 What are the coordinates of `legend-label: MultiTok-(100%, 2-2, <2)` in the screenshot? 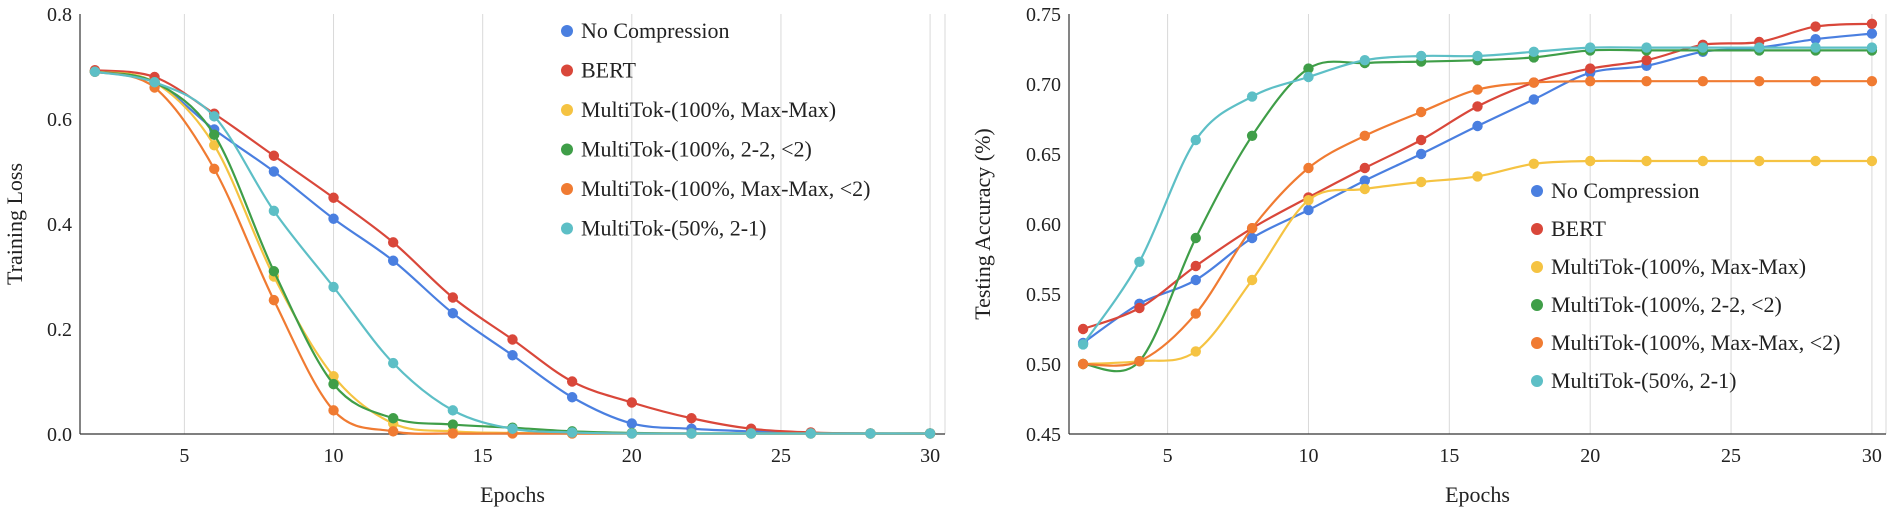 It's located at (696, 149).